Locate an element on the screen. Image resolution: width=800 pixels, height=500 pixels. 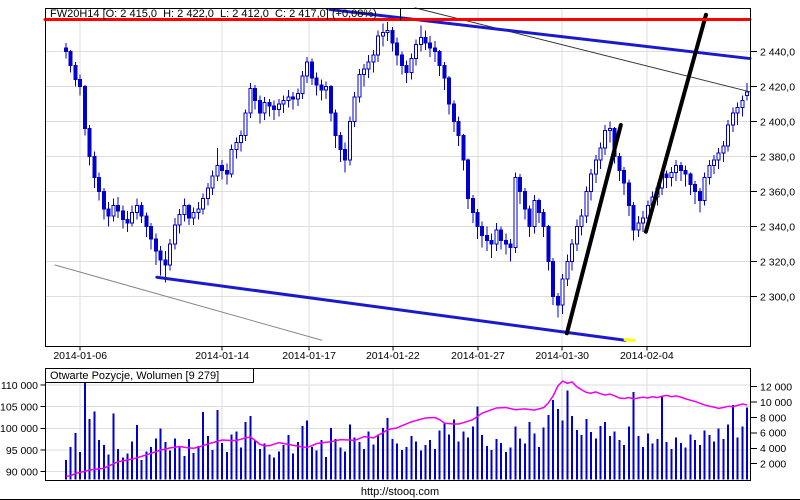
volume-tick-label: 12 000 is located at coordinates (776, 388).